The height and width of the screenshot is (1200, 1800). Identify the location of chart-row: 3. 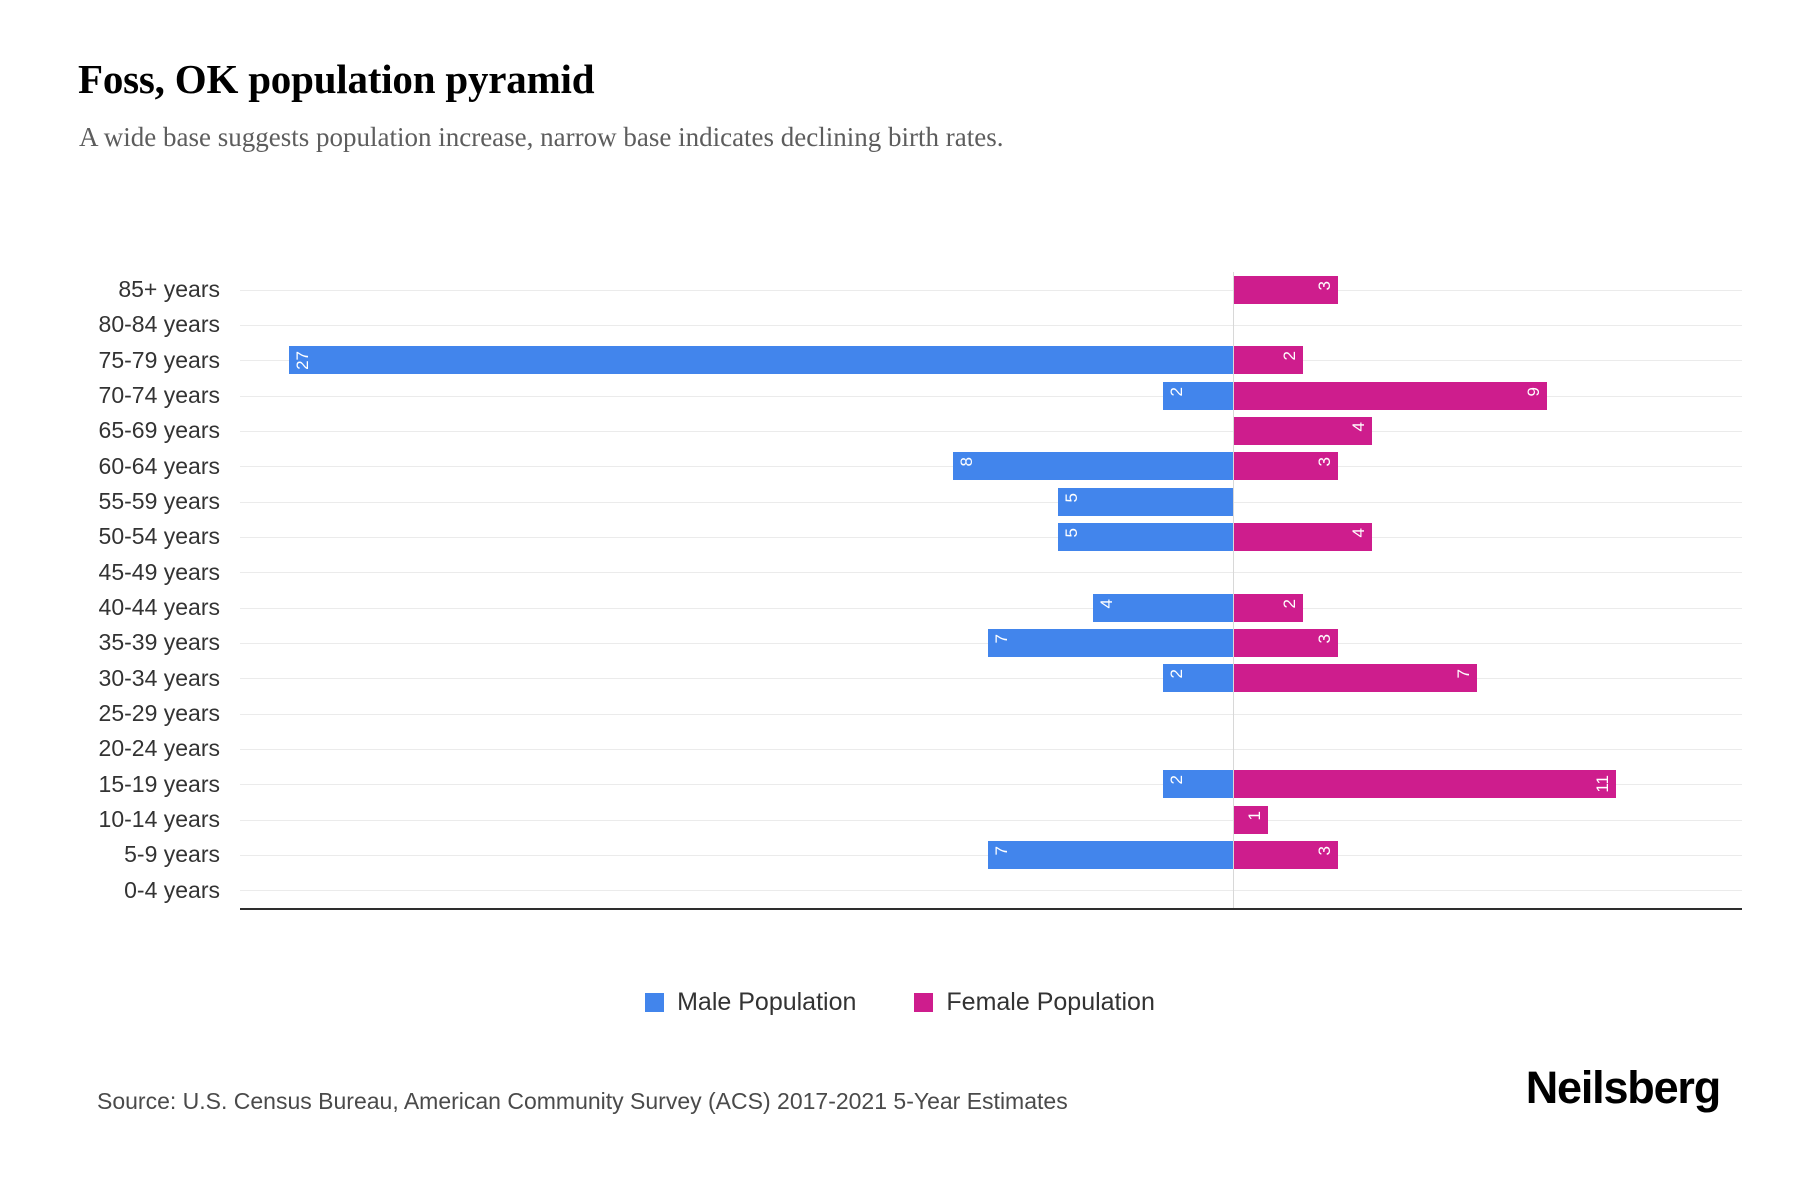
(991, 289).